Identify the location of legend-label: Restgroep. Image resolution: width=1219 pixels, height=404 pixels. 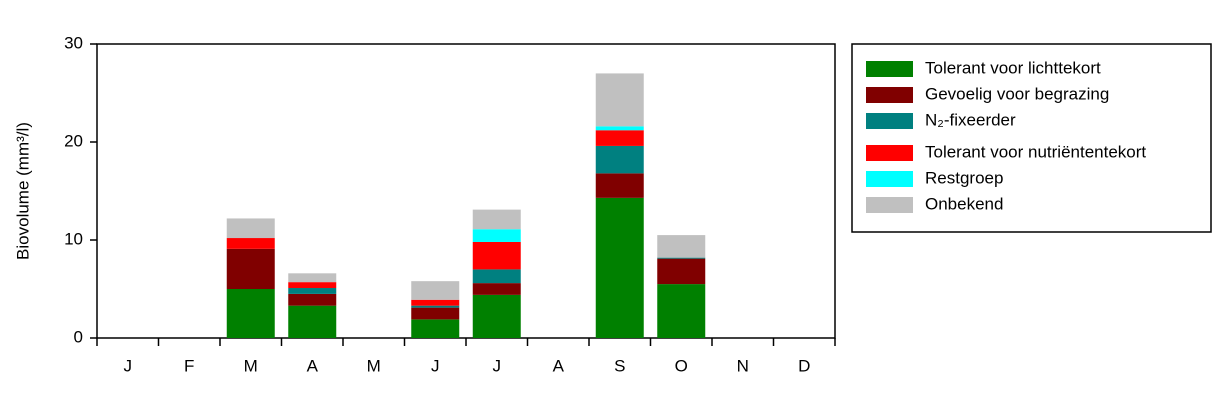
(964, 177).